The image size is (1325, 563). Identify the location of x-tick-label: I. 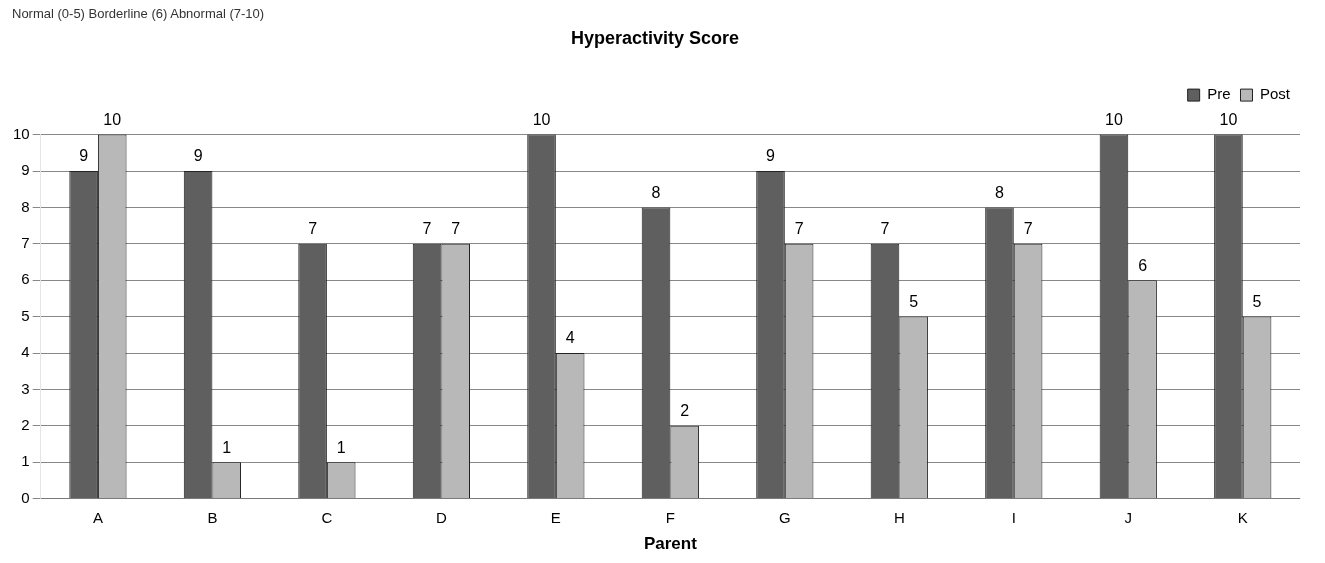
(1013, 517).